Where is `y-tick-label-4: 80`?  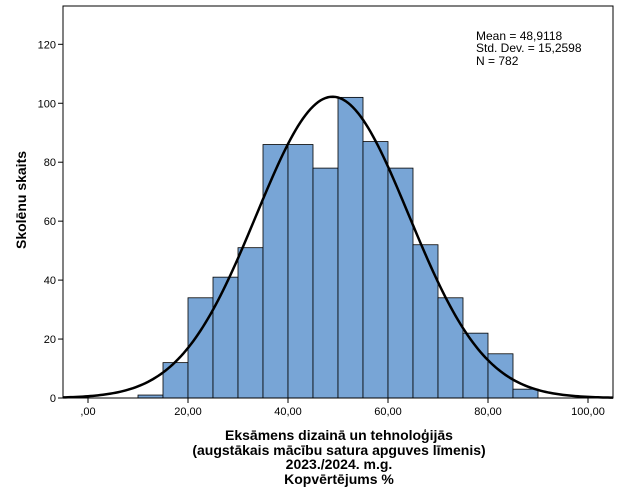 y-tick-label-4: 80 is located at coordinates (50, 163).